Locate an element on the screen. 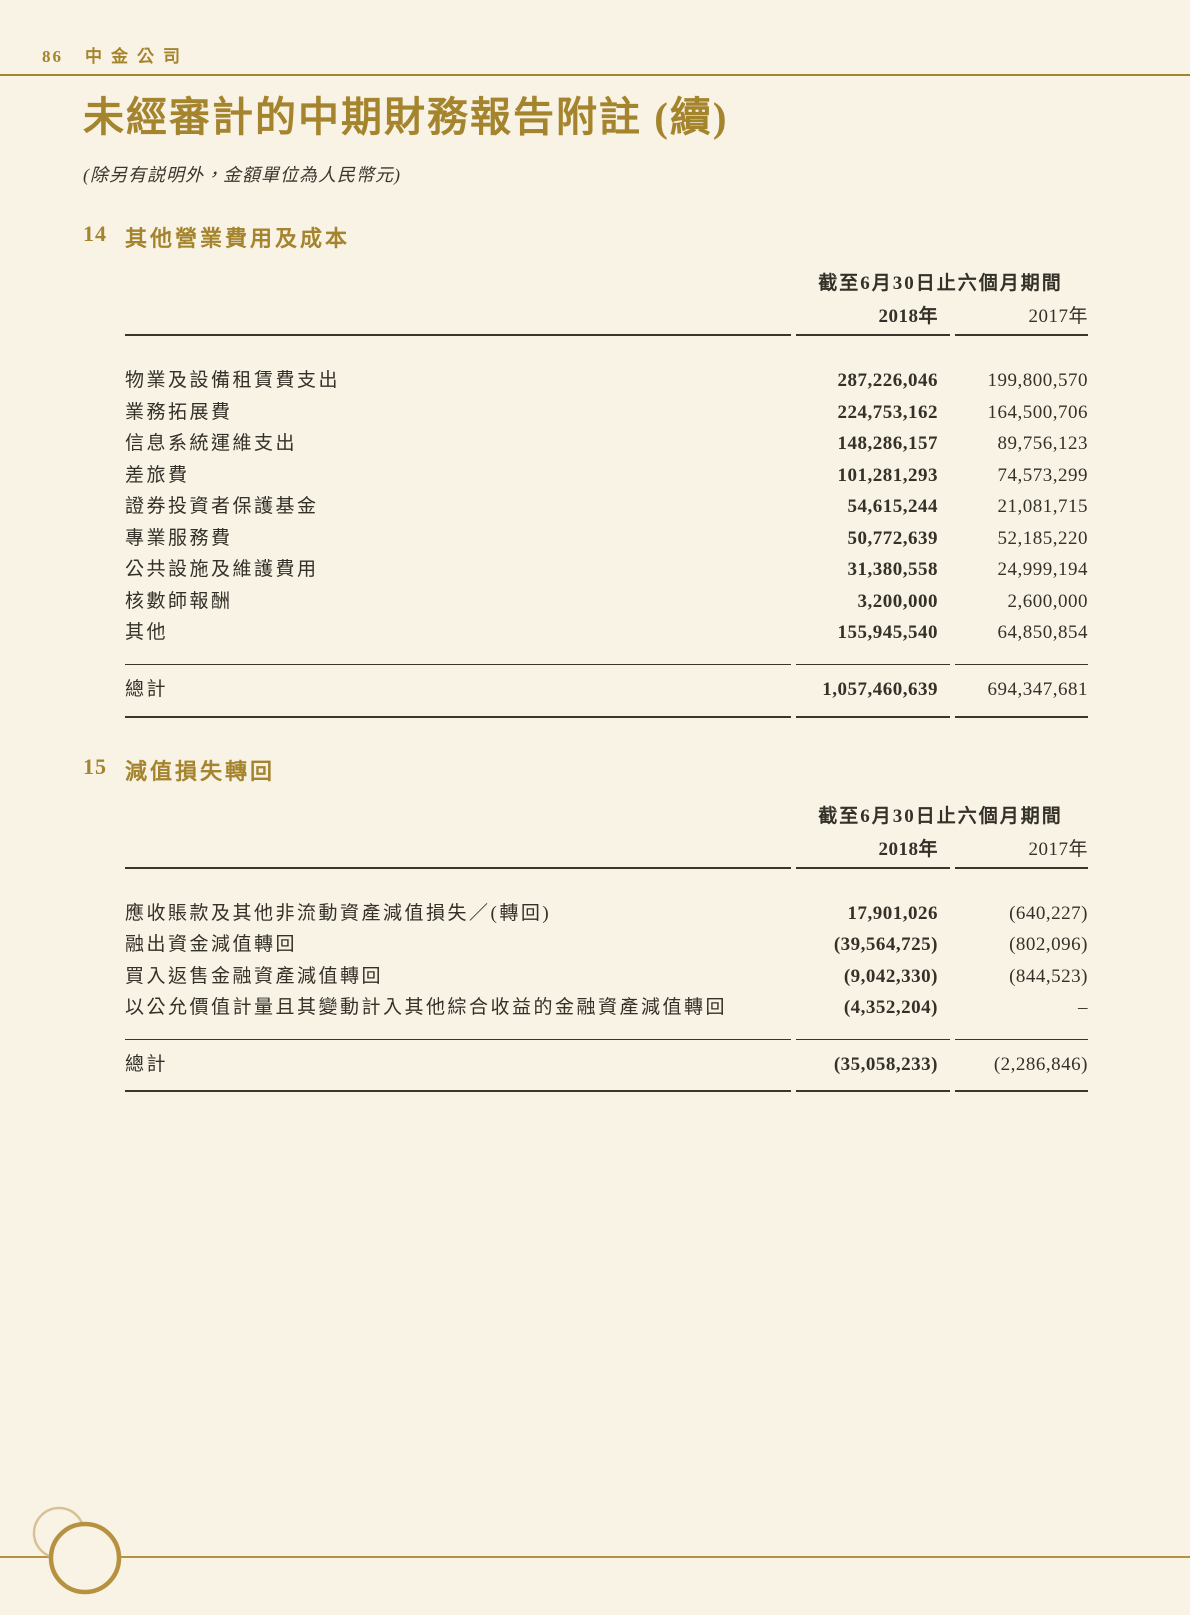  header-divider is located at coordinates (595, 75).